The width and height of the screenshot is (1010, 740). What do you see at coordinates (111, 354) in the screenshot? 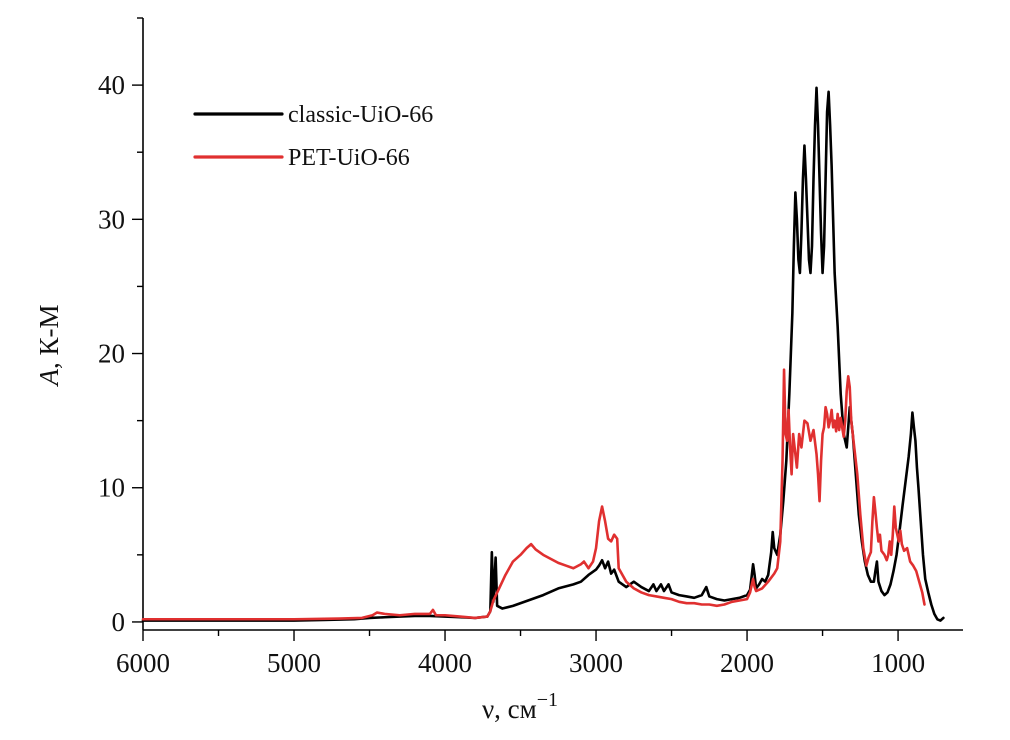
I see `y-tick-label: 20` at bounding box center [111, 354].